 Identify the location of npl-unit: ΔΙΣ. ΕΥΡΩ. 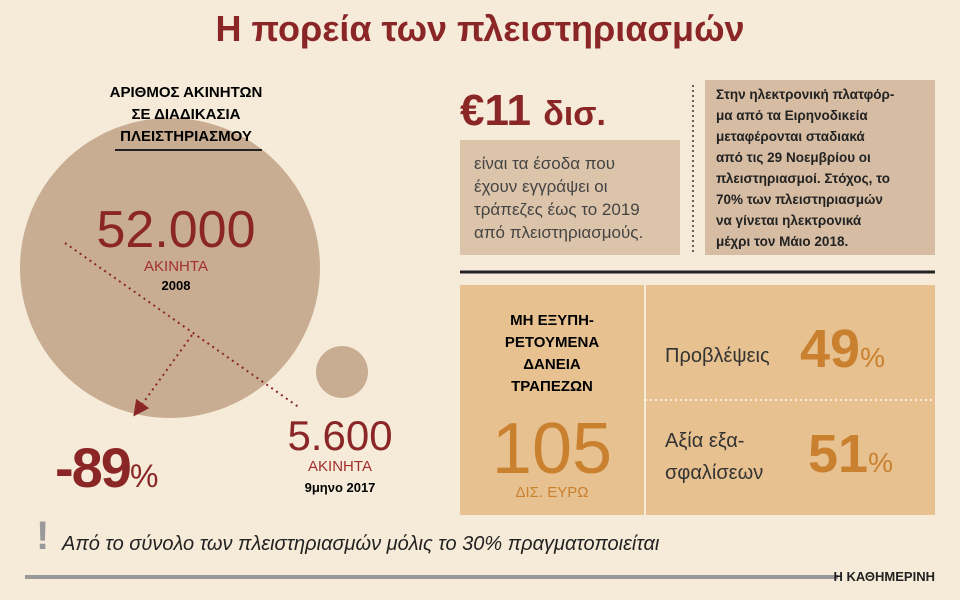
(552, 492).